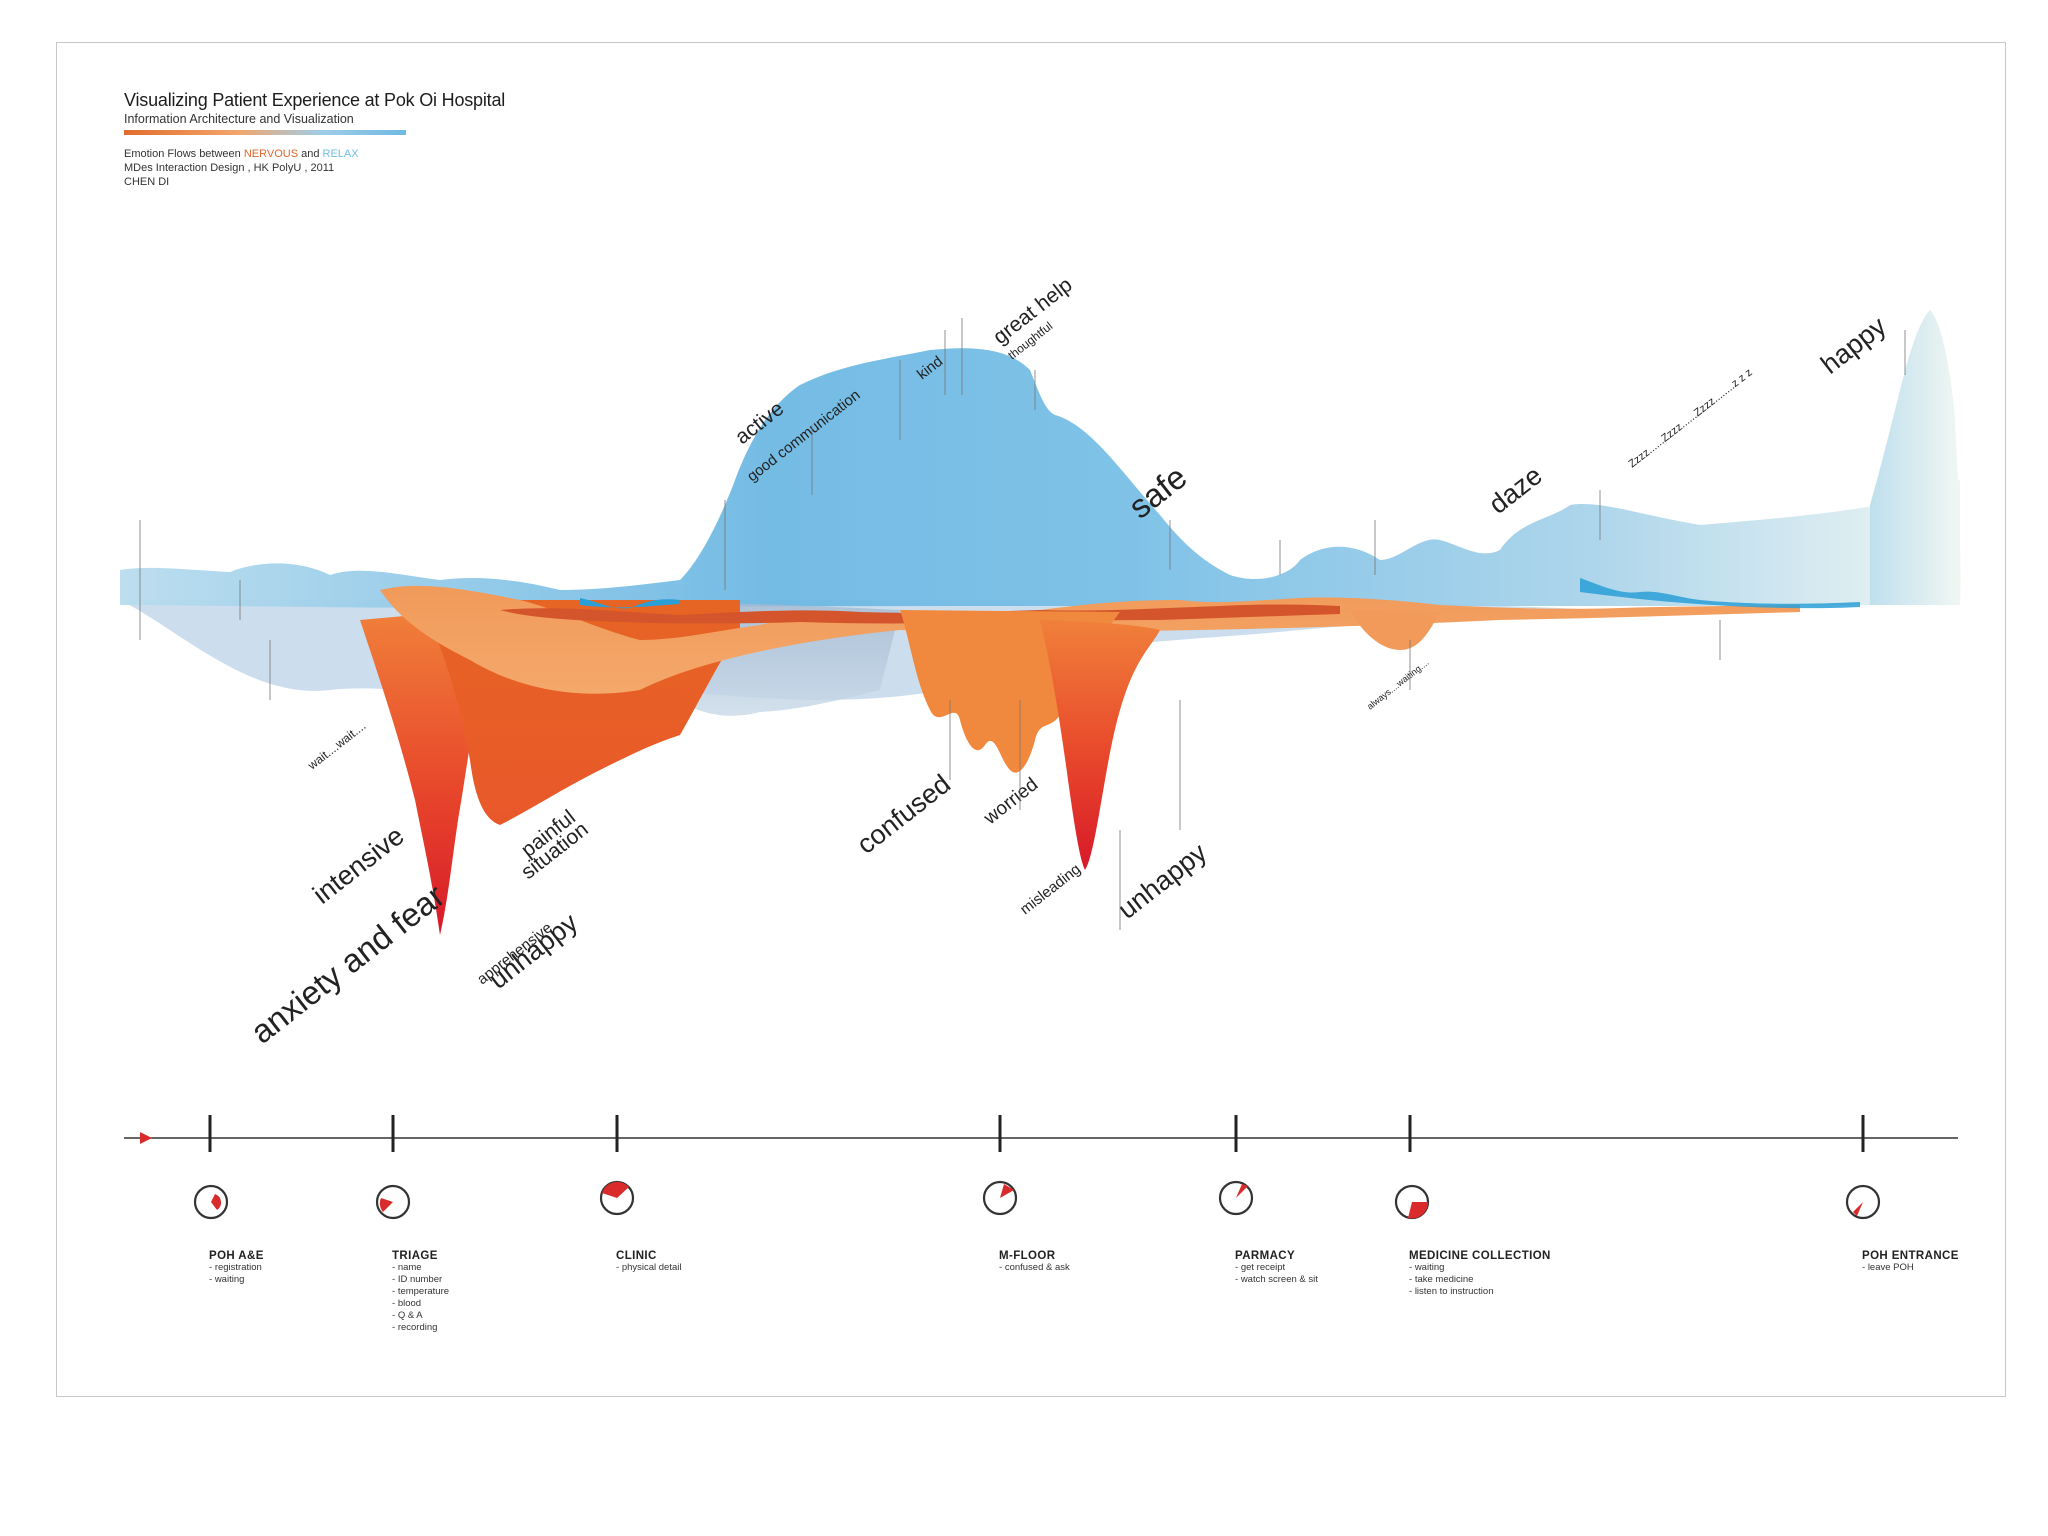  Describe the element at coordinates (903, 814) in the screenshot. I see `label-confused: confused` at that location.